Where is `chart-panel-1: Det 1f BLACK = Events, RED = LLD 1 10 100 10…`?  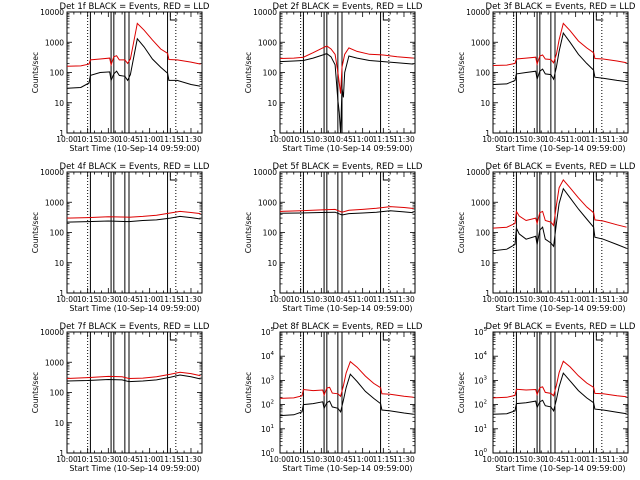 chart-panel-1: Det 1f BLACK = Events, RED = LLD 1 10 100 10… is located at coordinates (120, 77).